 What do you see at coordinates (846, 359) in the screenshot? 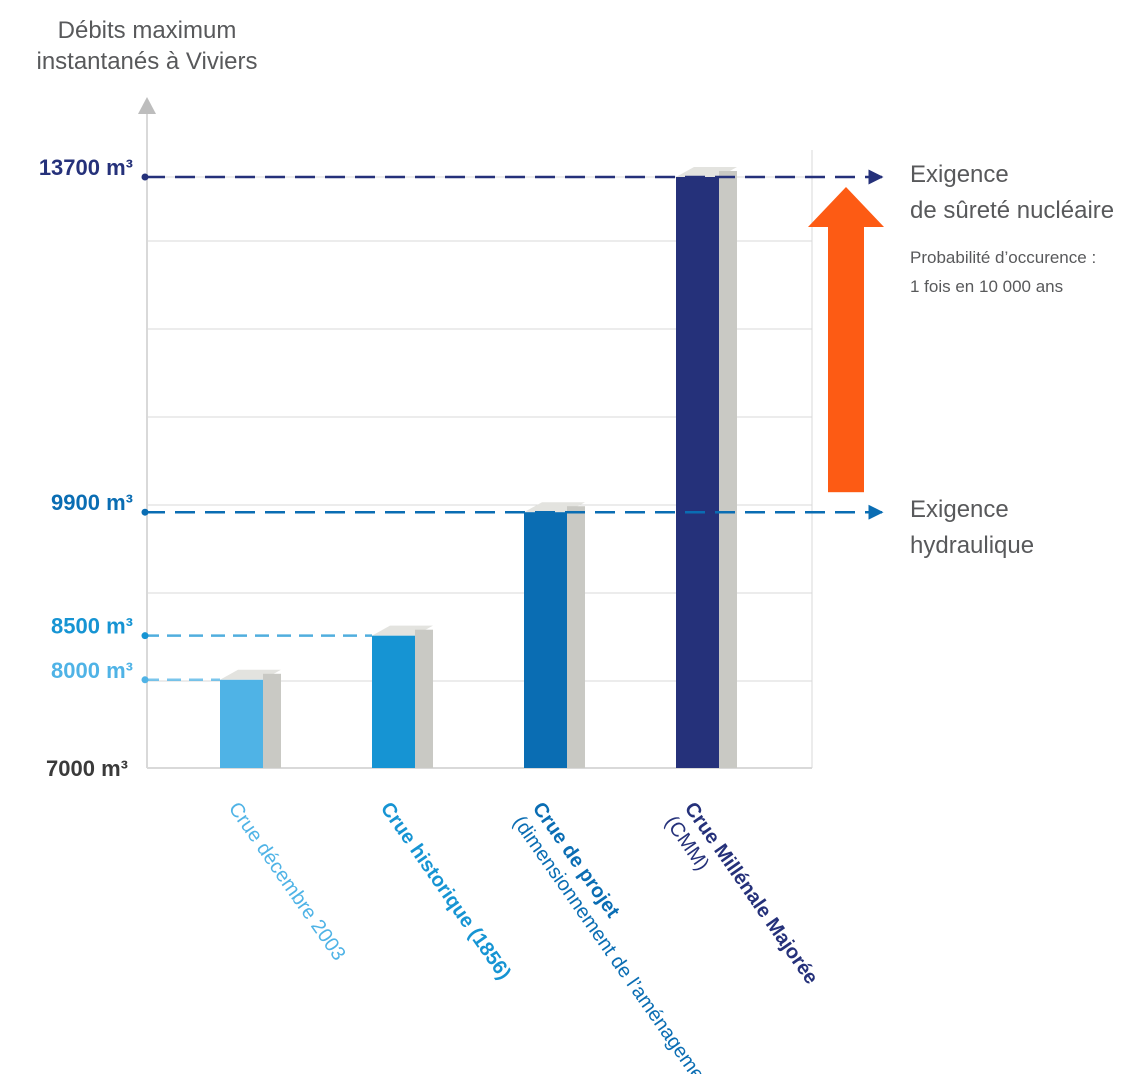
I see `highlight-arrow-shaft` at bounding box center [846, 359].